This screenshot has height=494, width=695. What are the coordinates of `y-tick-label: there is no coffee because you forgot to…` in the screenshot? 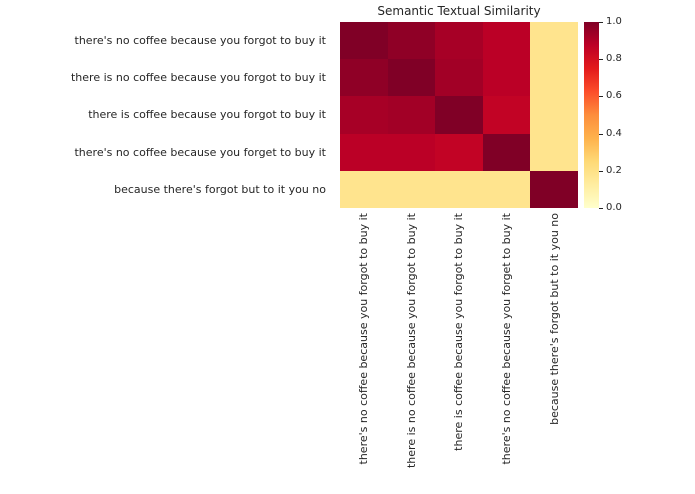 It's located at (198, 78).